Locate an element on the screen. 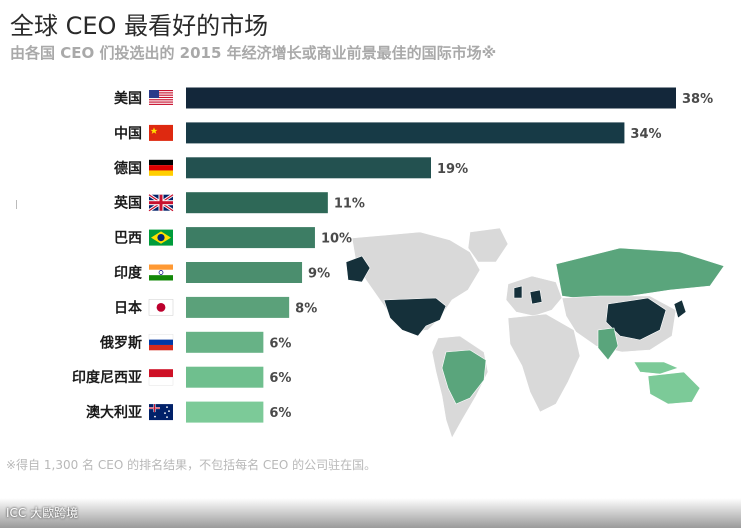 The image size is (741, 528). value-label: 11% is located at coordinates (349, 204).